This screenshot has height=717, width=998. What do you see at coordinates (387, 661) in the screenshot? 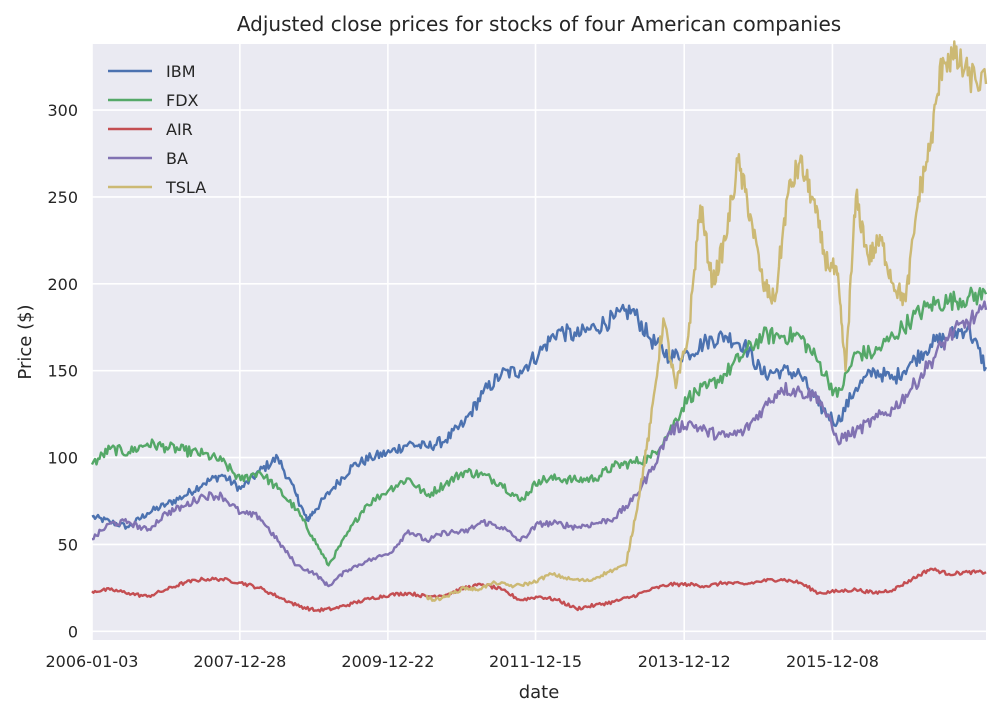
I see `x-tick-label: 2009-12-22` at bounding box center [387, 661].